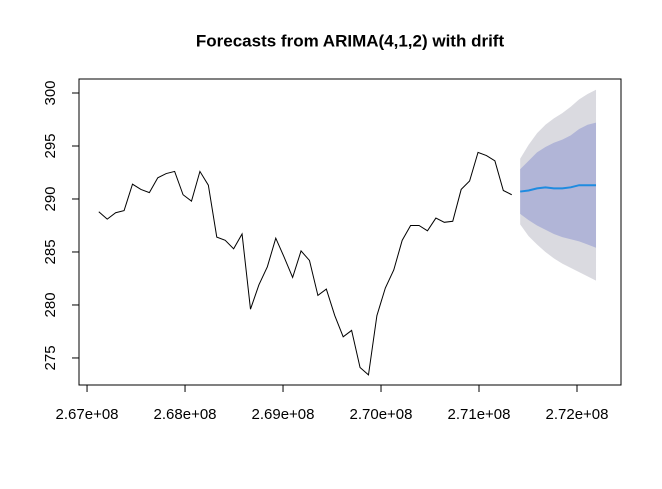 The image size is (662, 489). What do you see at coordinates (350, 40) in the screenshot?
I see `chart-title: Forecasts from ARIMA(4,1,2) with drift` at bounding box center [350, 40].